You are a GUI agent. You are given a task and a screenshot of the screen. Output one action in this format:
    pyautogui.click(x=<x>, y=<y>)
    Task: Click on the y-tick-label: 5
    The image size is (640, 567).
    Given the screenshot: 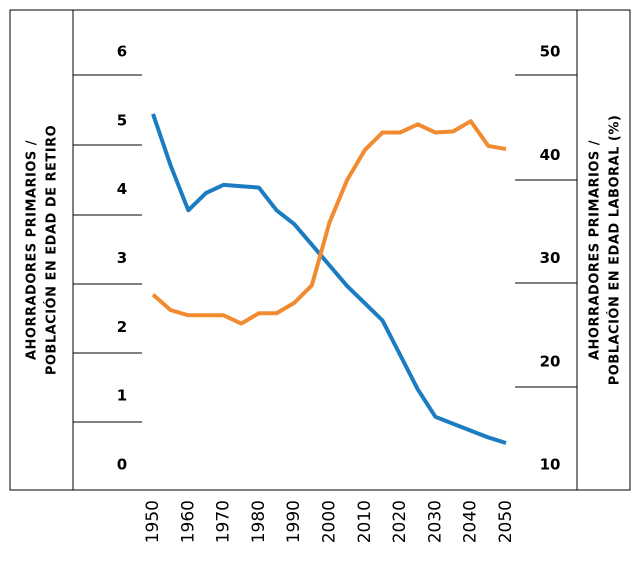 What is the action you would take?
    pyautogui.click(x=122, y=120)
    